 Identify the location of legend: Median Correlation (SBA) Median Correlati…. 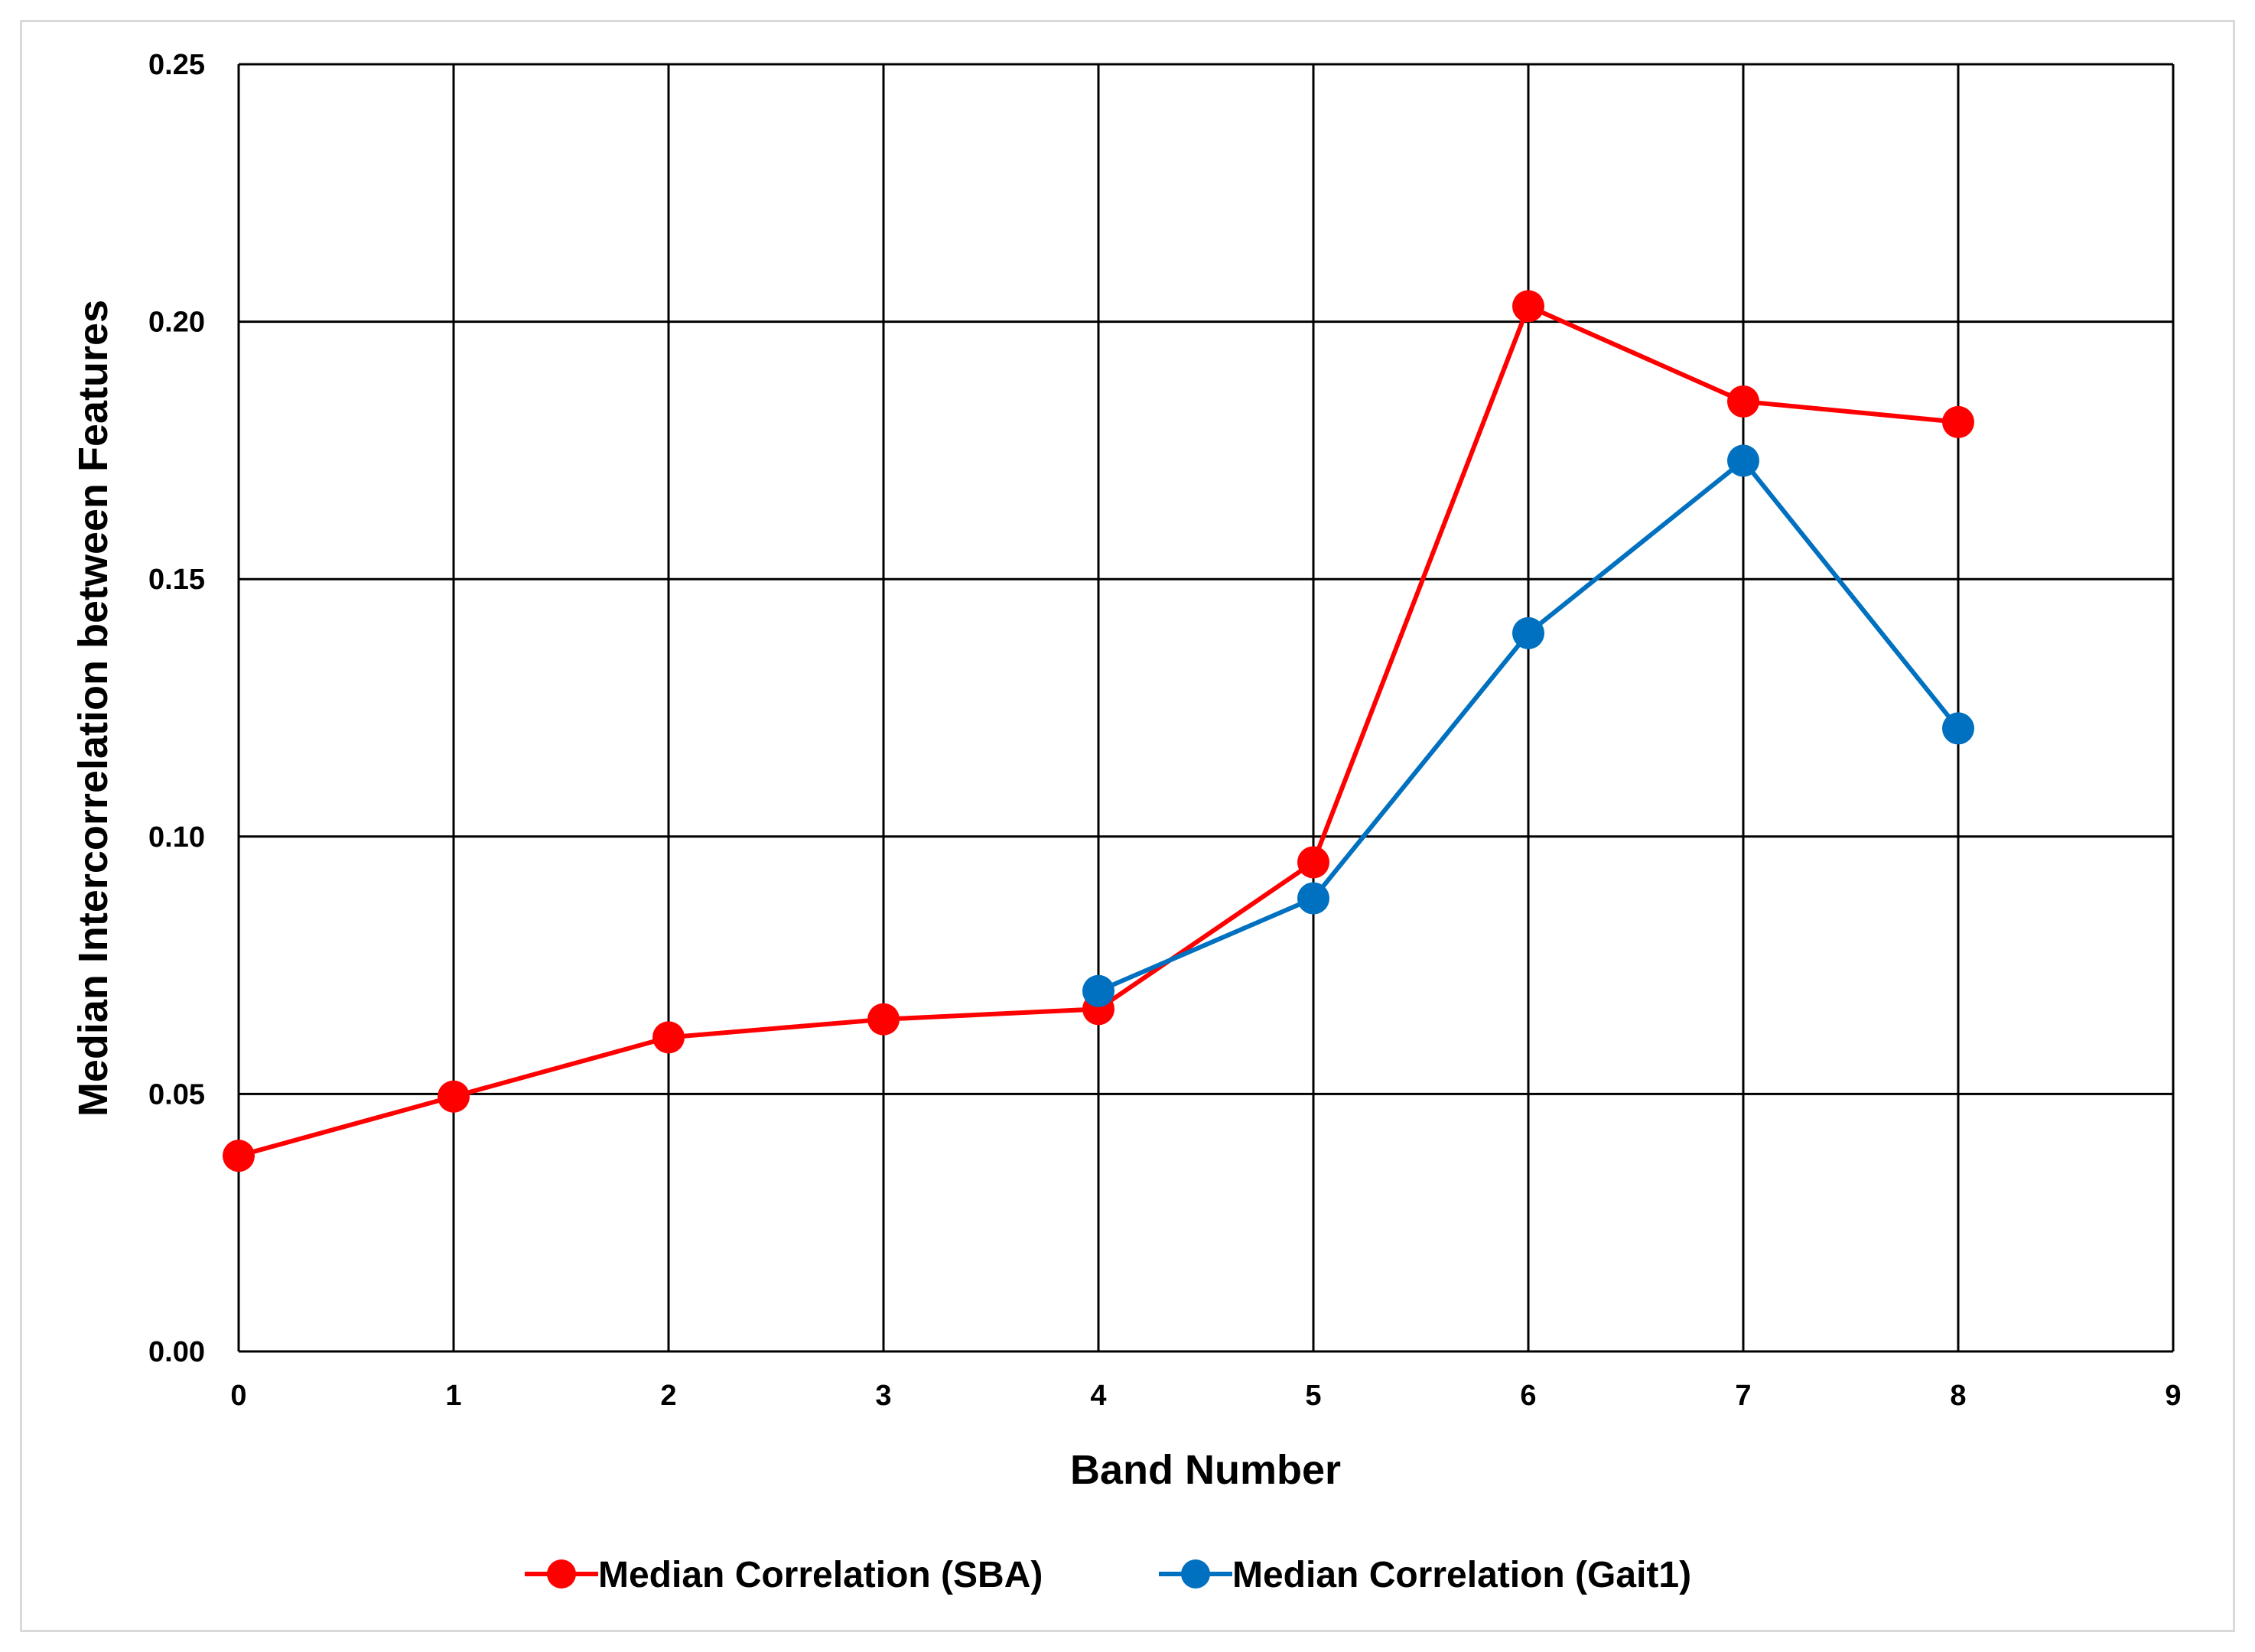
(1108, 1575).